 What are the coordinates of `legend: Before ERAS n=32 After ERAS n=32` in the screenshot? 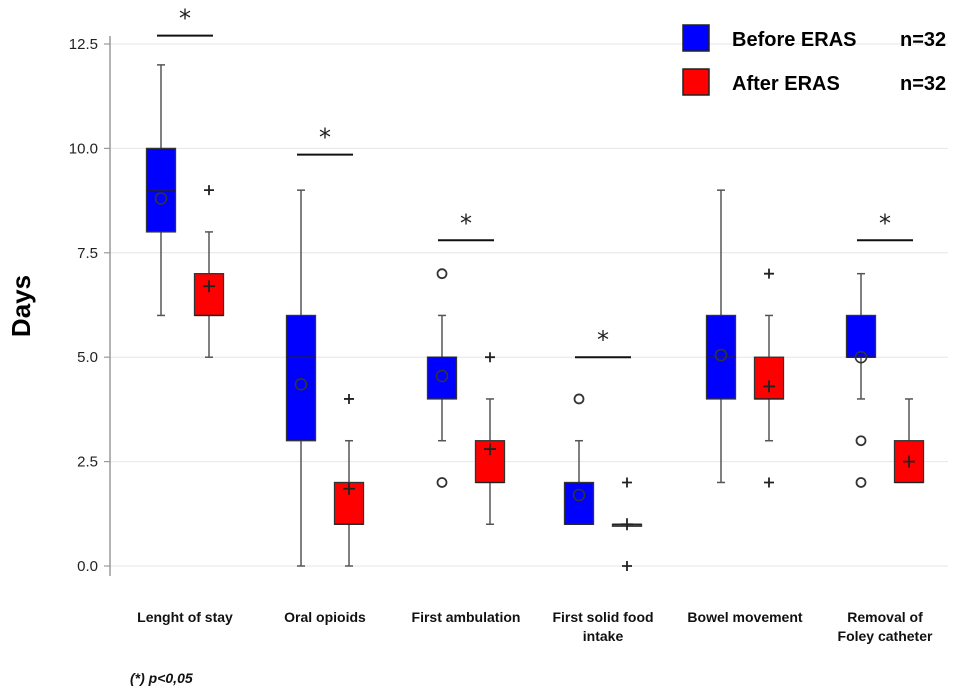 It's located at (814, 60).